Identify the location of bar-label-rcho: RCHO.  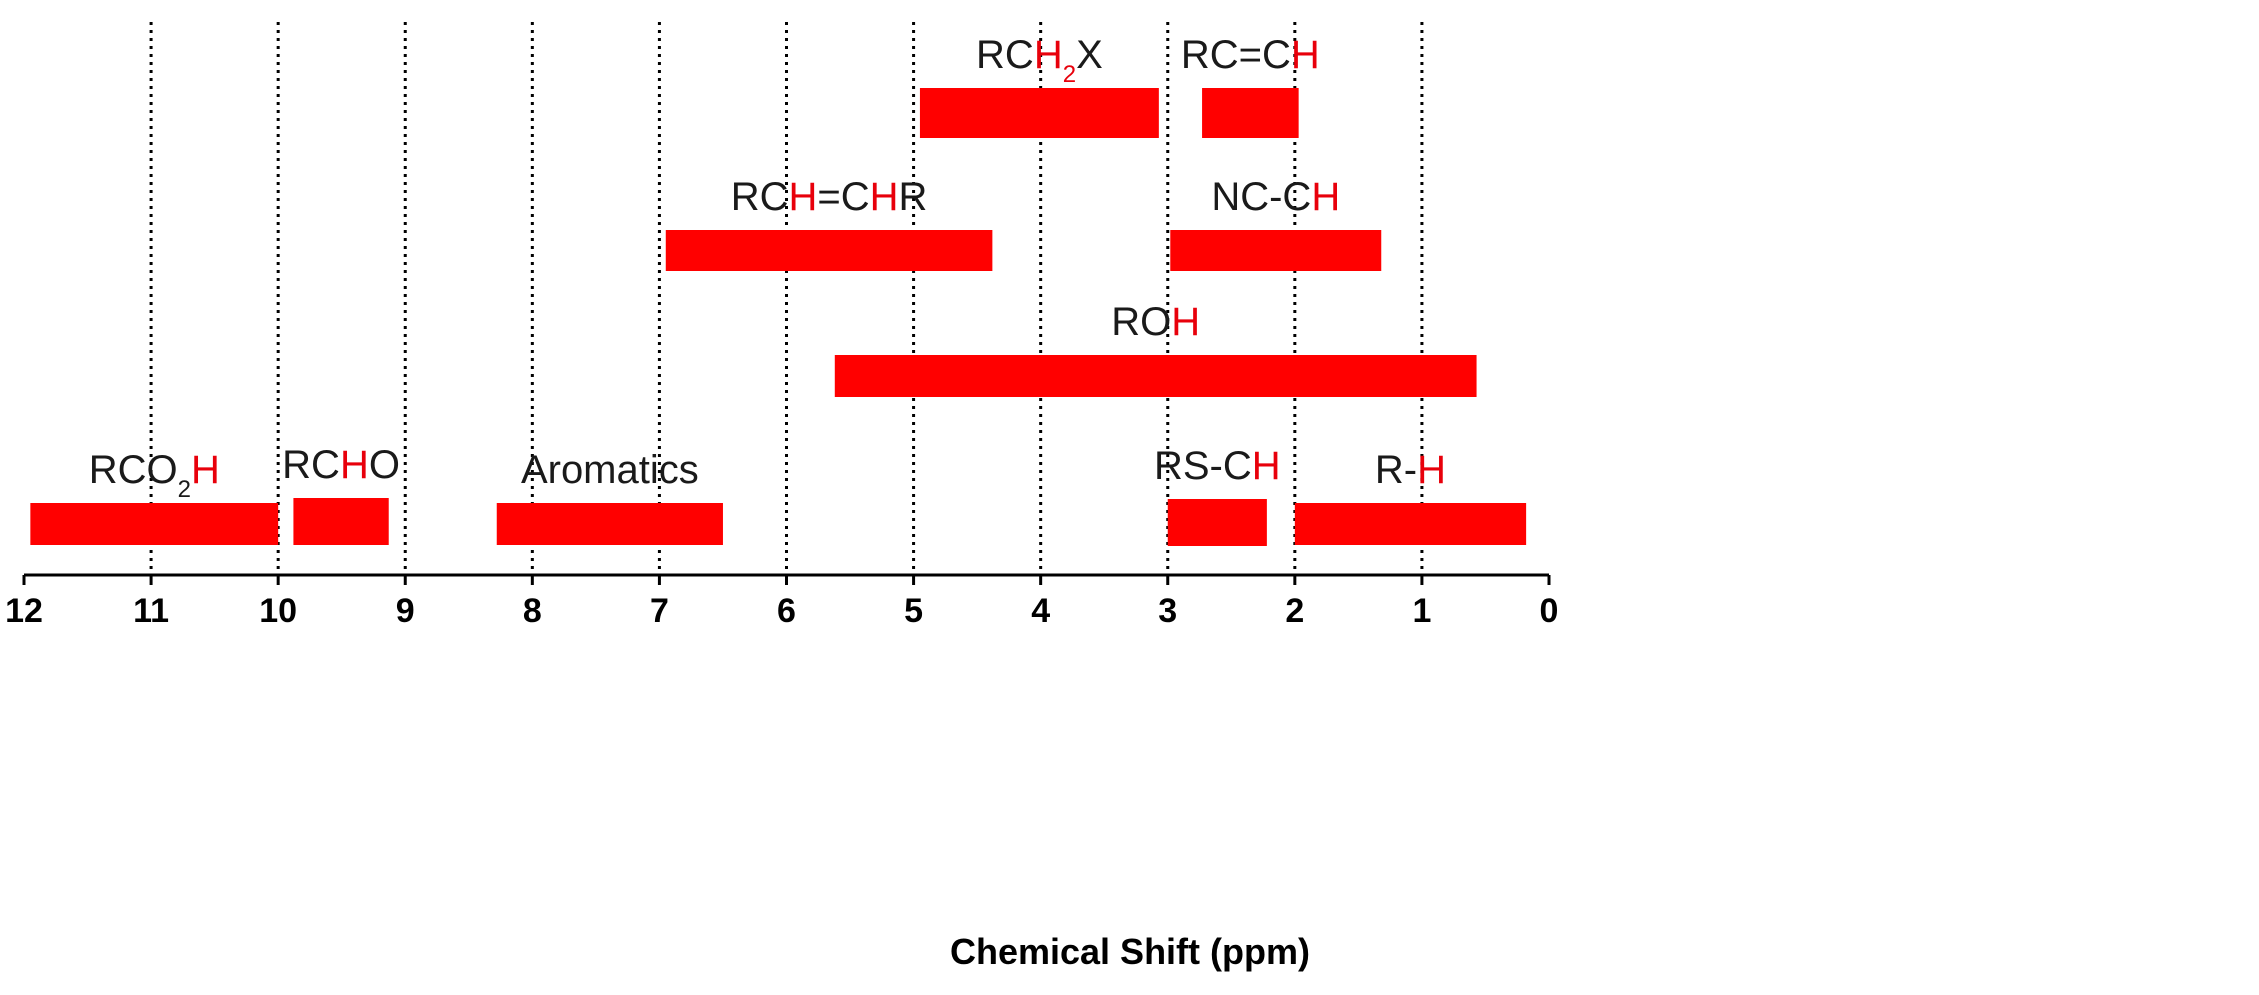
(341, 465).